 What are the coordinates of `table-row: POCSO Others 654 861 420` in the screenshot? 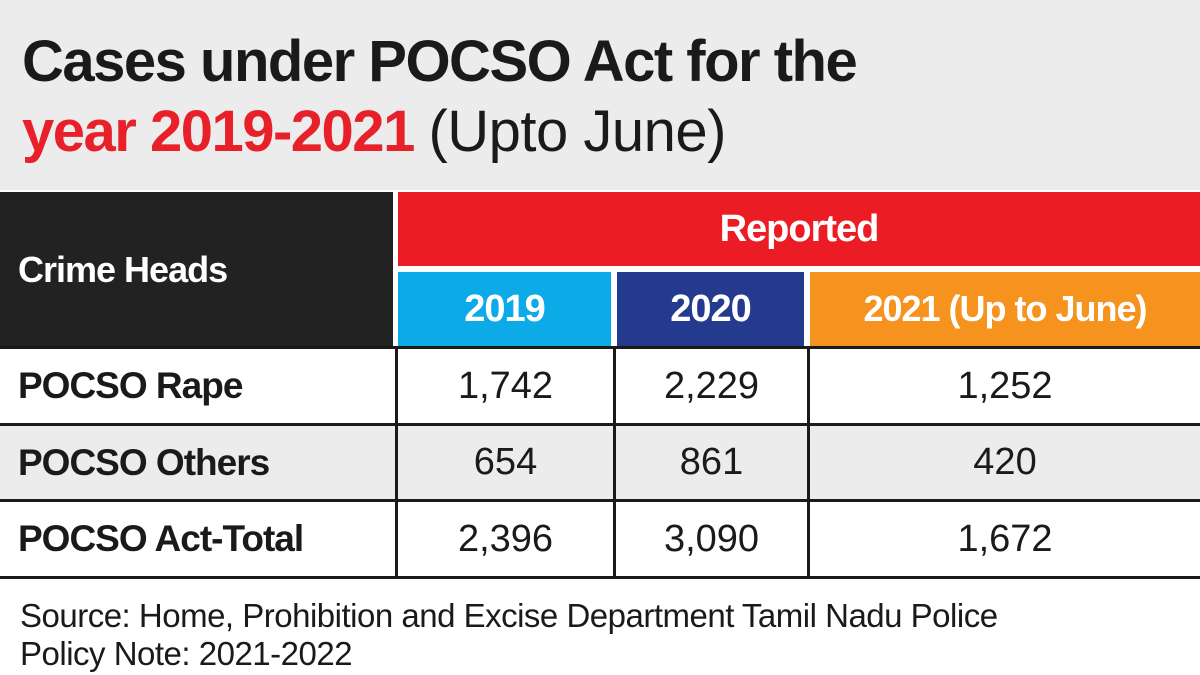 It's located at (600, 464).